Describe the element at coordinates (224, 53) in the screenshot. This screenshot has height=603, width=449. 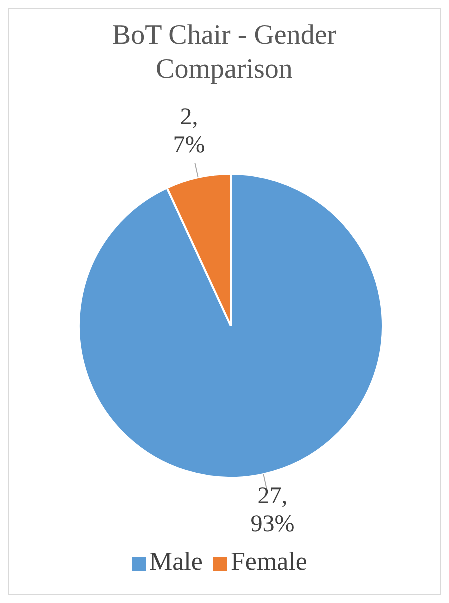
I see `chart-title: BoT Chair - Gender Comparison` at that location.